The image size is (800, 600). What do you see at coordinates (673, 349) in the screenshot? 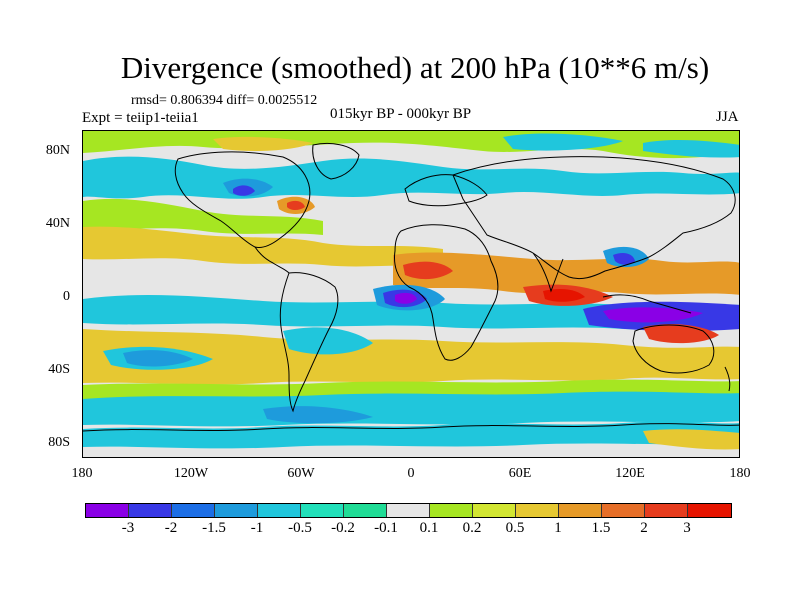
I see `coastline-australia` at bounding box center [673, 349].